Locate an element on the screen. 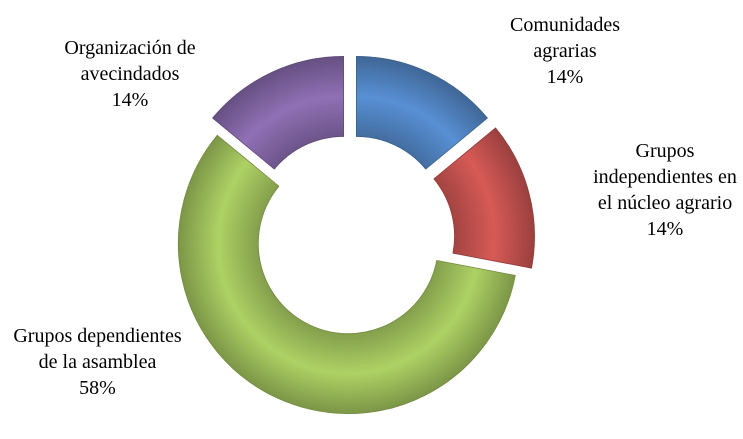 The width and height of the screenshot is (743, 439). category-label: Organización de avecindados is located at coordinates (130, 61).